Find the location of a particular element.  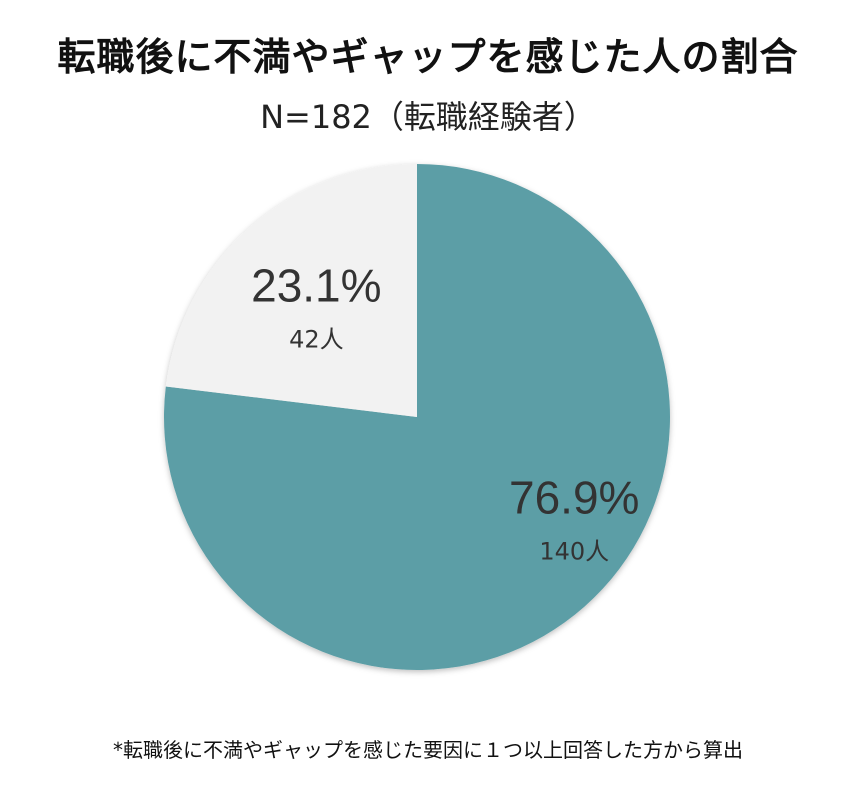

slice-count-label-0: 140人 is located at coordinates (574, 551).